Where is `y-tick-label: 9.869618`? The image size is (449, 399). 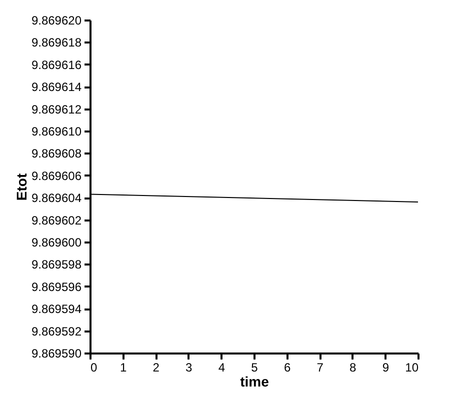 y-tick-label: 9.869618 is located at coordinates (56, 43).